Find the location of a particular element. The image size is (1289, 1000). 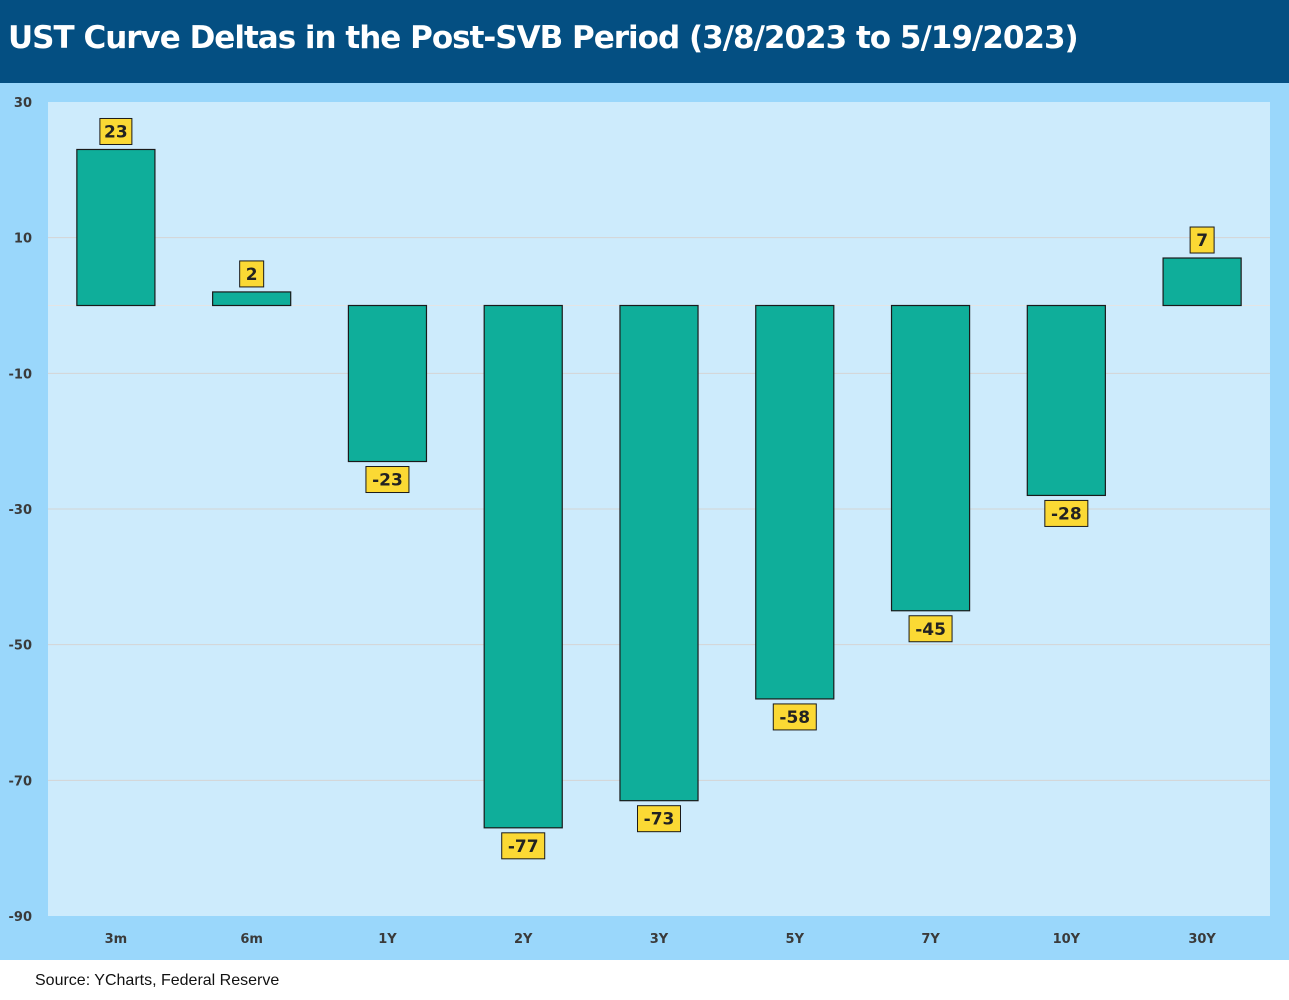

source-note: Source: YCharts, Federal Reserve is located at coordinates (157, 980).